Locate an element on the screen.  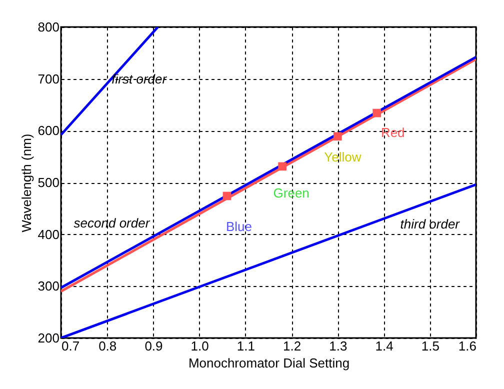
x-tick-label: 0.9 is located at coordinates (153, 346).